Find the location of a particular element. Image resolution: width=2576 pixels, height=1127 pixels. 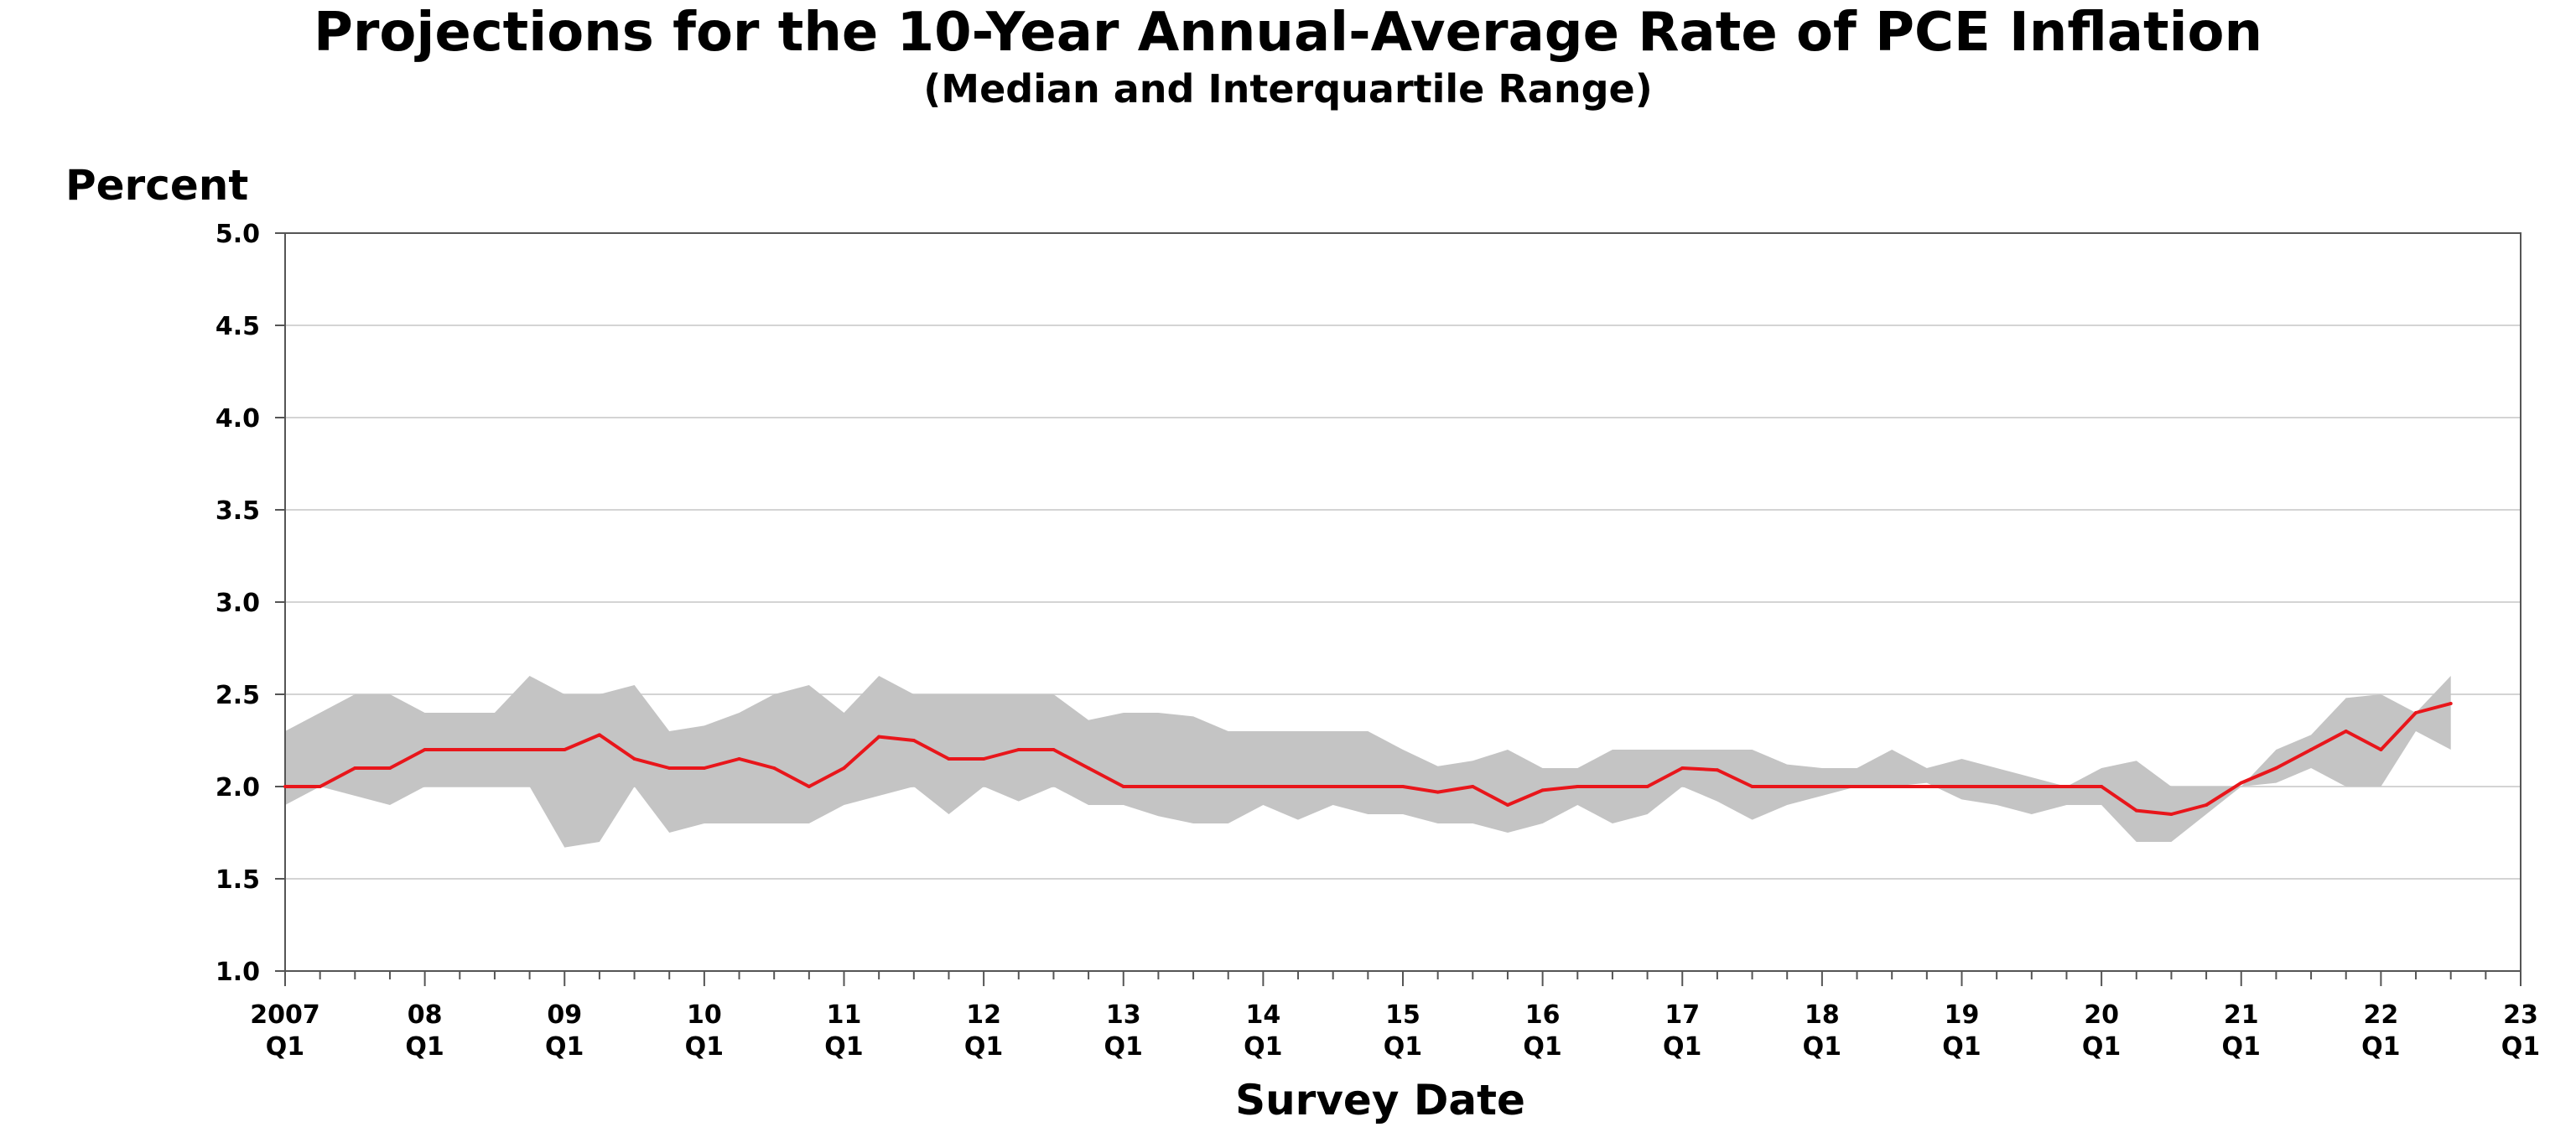

x-tick-label-year: 11 is located at coordinates (844, 1015).